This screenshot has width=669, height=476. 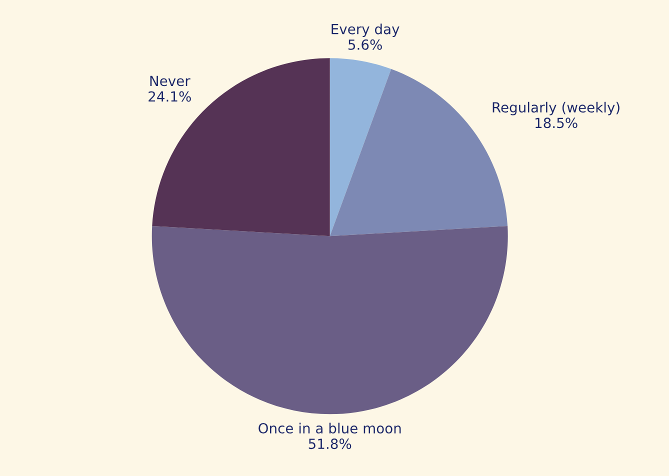 What do you see at coordinates (330, 444) in the screenshot?
I see `data-label: 51.8%` at bounding box center [330, 444].